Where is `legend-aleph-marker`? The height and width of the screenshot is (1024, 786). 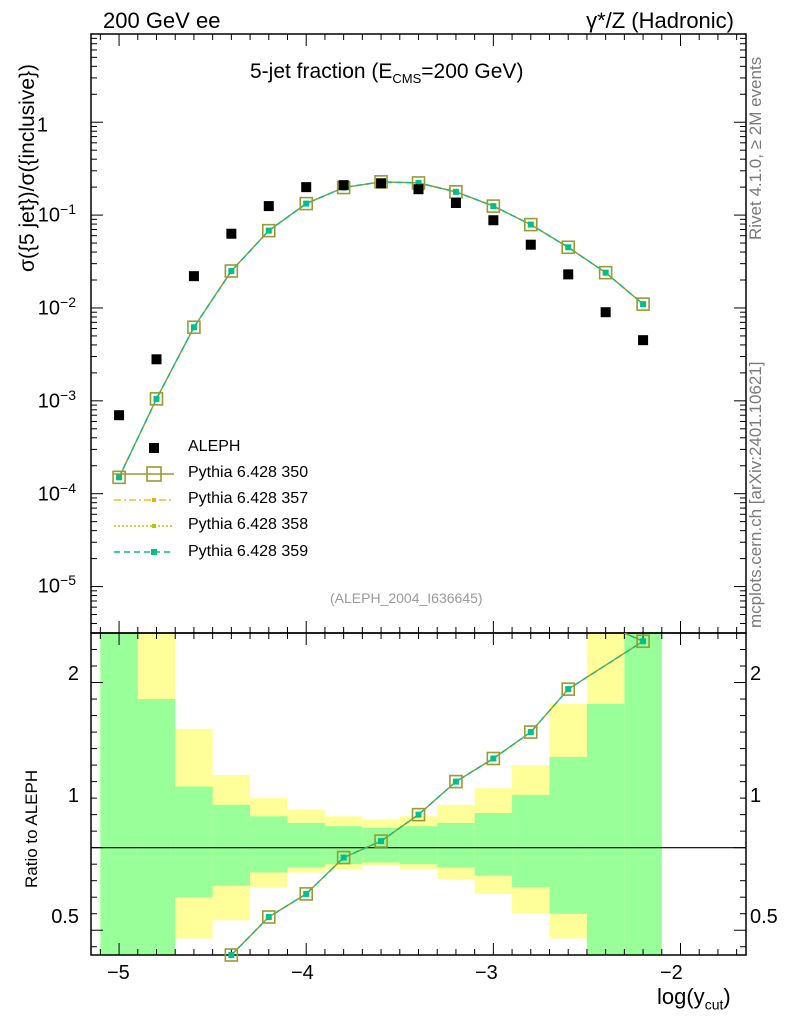 legend-aleph-marker is located at coordinates (154, 448).